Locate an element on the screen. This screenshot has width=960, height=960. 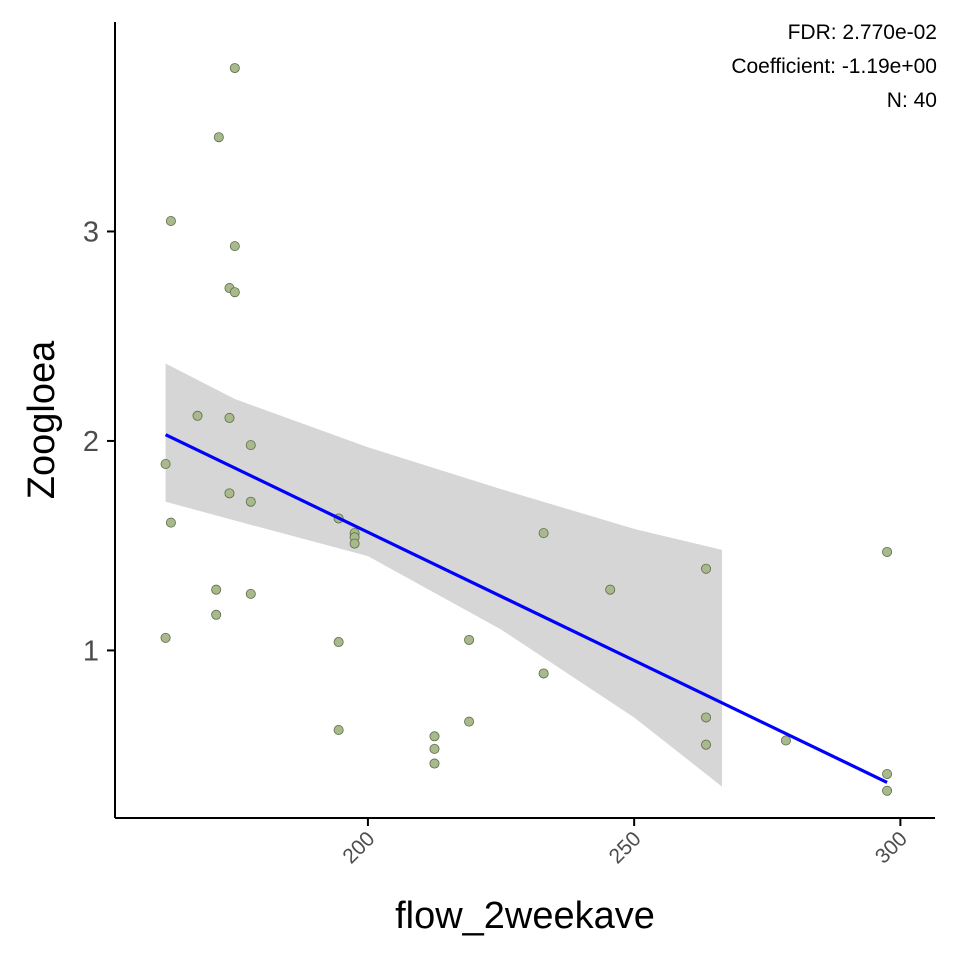
y-tick-label: 1 is located at coordinates (91, 651).